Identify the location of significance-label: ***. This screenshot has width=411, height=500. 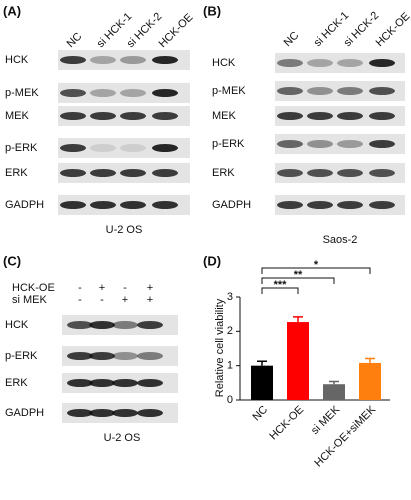
(281, 285).